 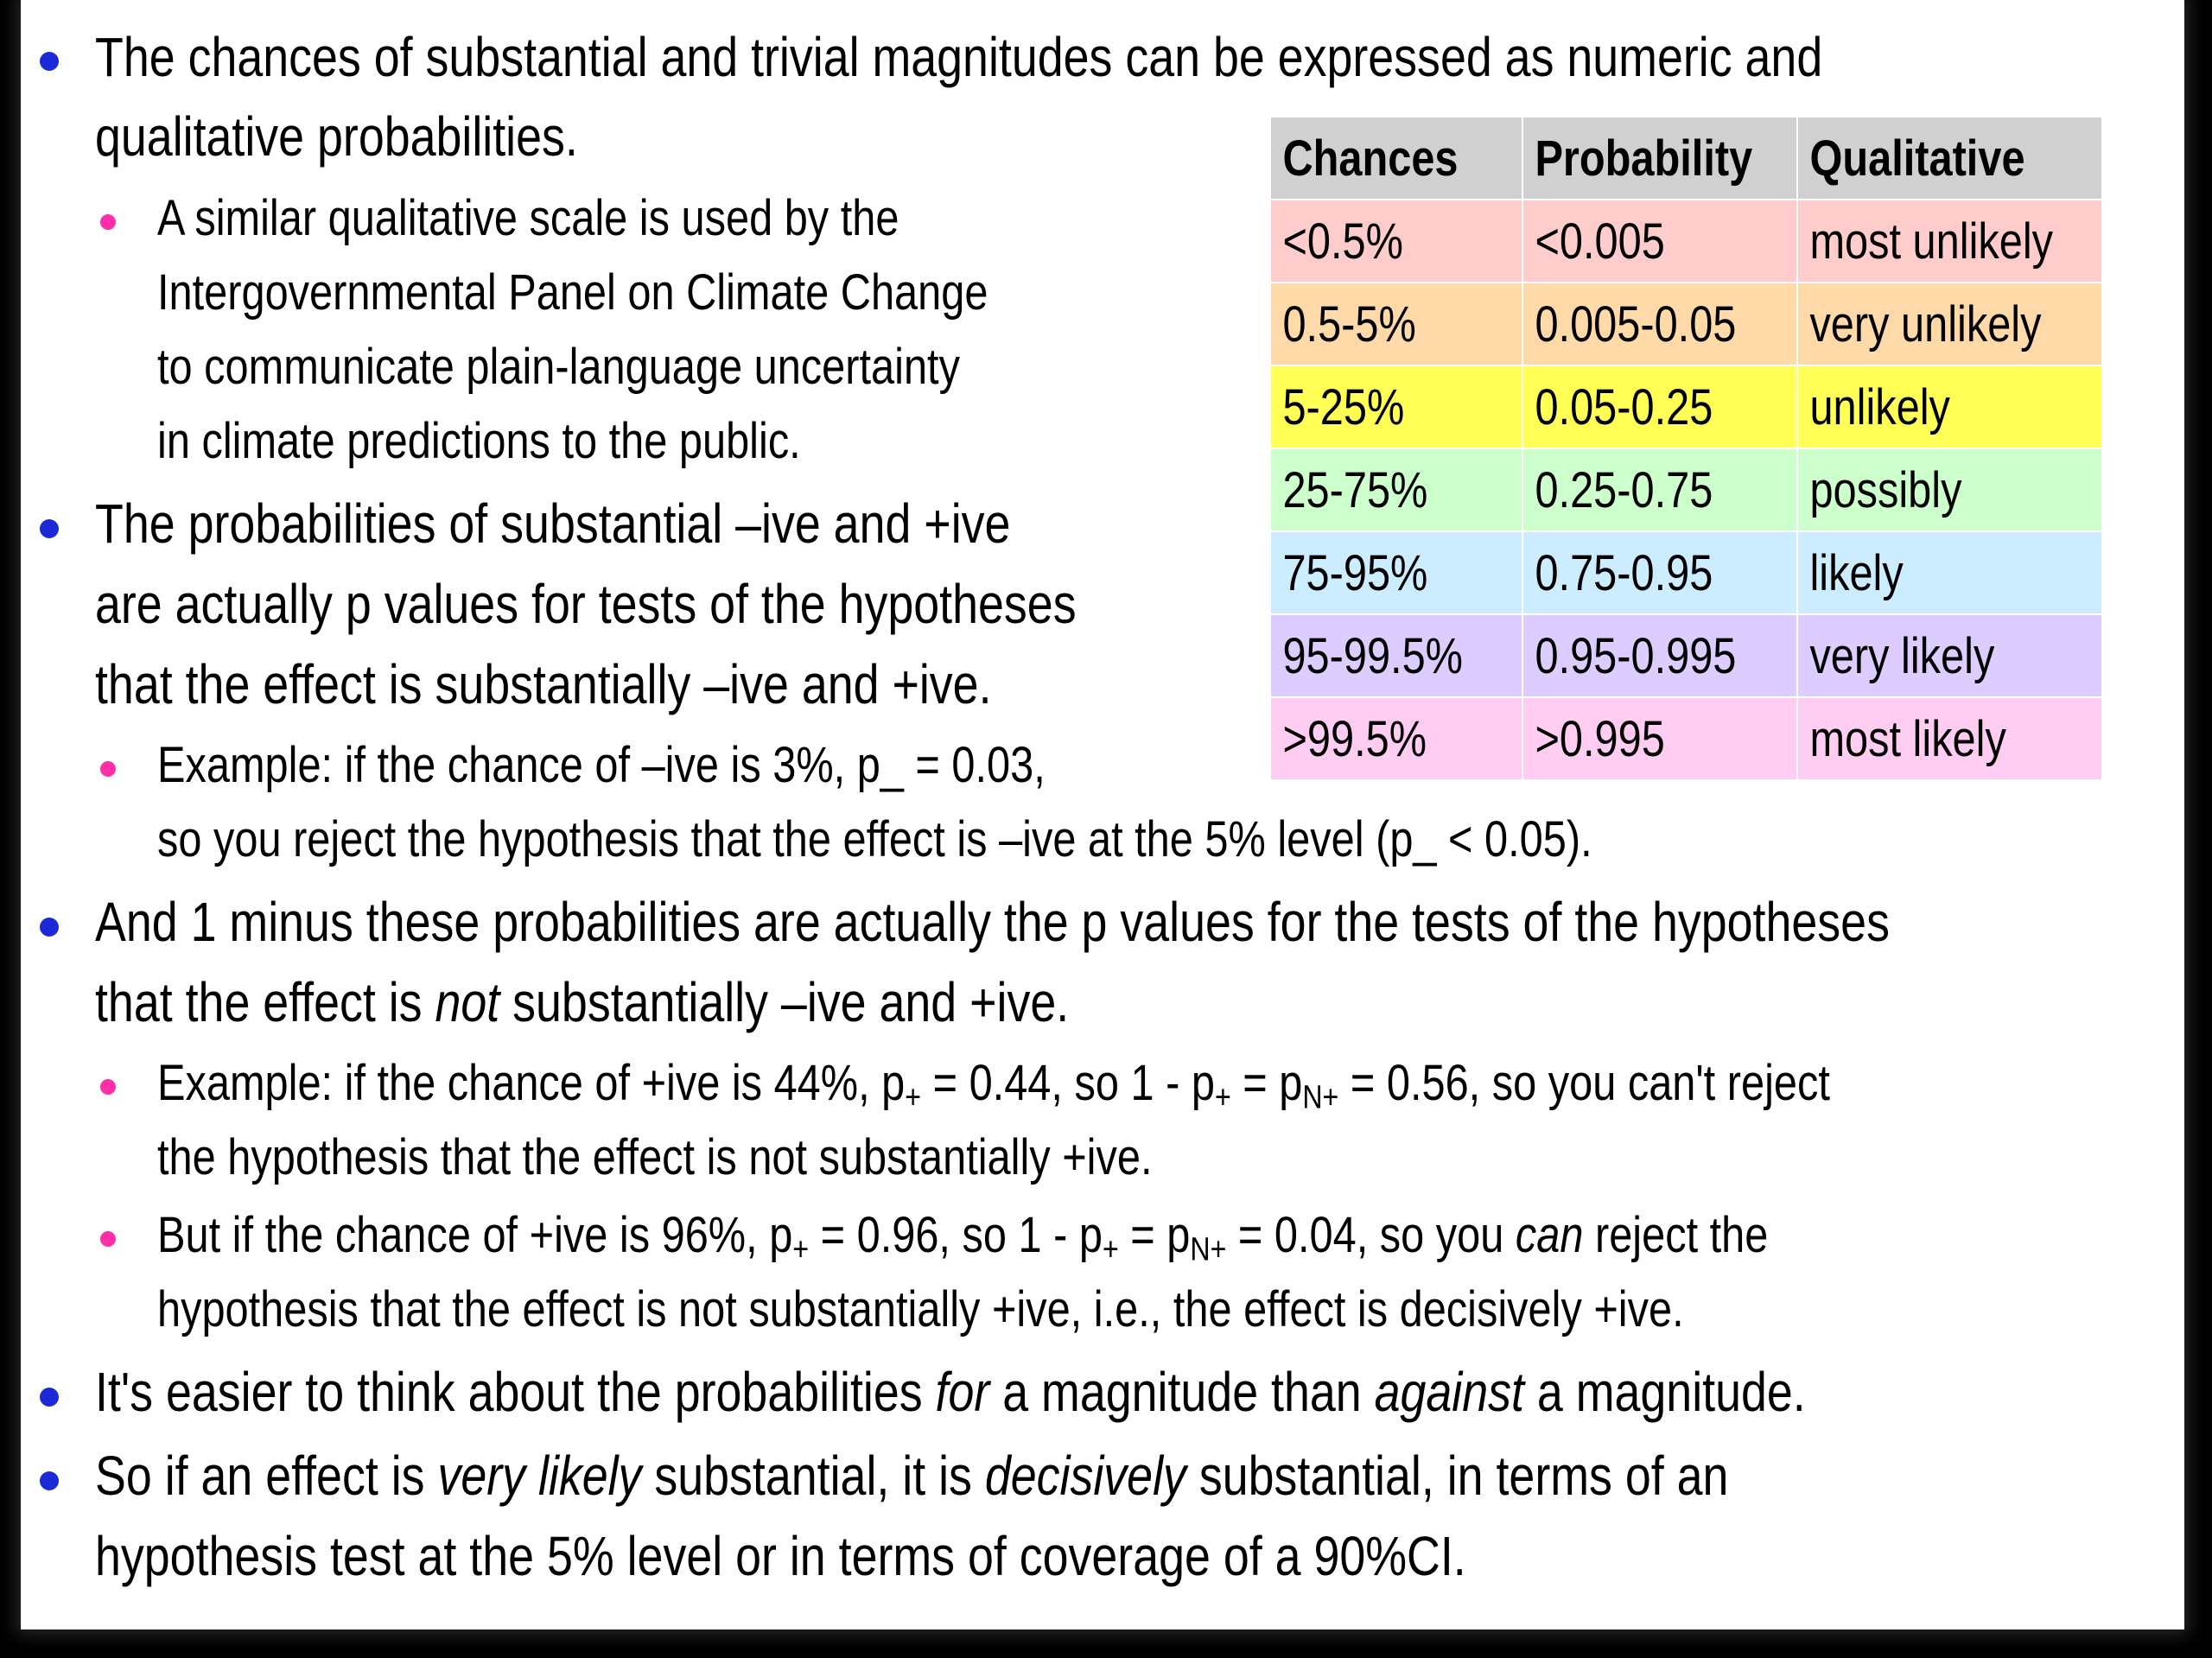 I want to click on bullet-3b-dot, so click(x=108, y=1239).